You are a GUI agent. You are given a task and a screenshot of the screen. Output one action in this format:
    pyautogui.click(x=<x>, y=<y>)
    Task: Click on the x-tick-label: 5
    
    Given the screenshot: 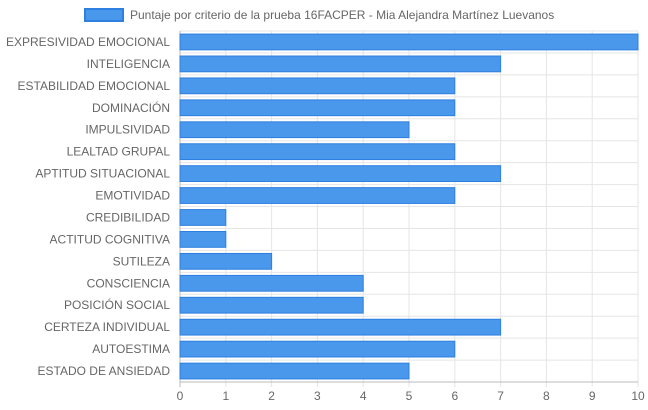 What is the action you would take?
    pyautogui.click(x=409, y=396)
    